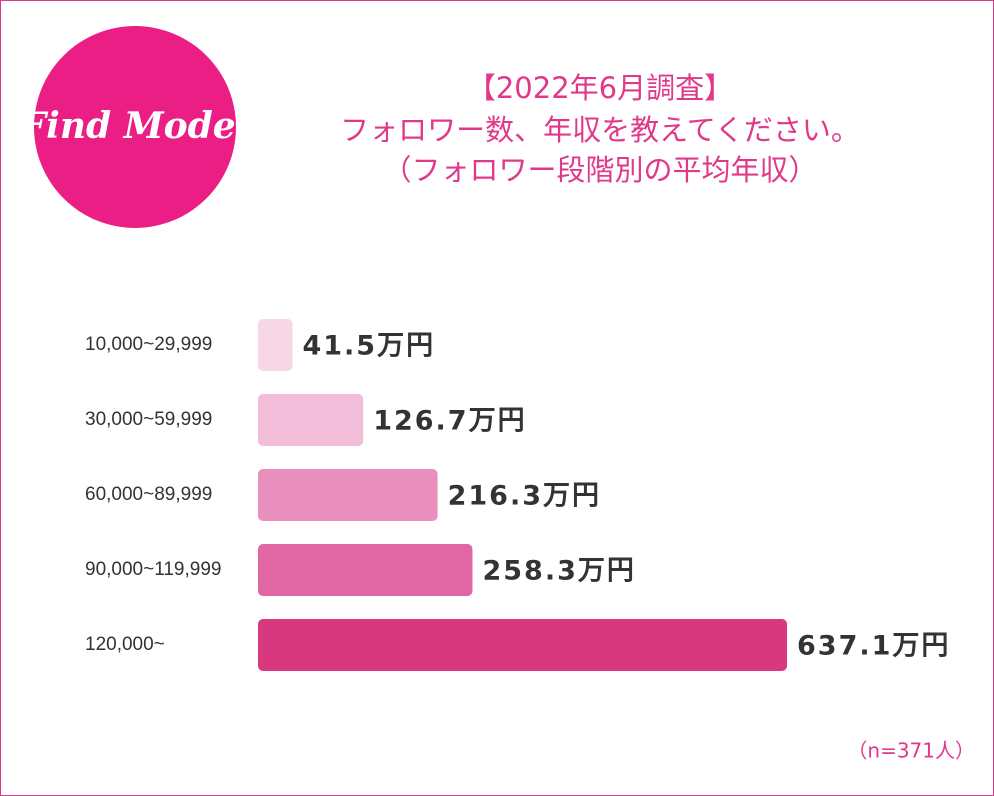  Describe the element at coordinates (125, 644) in the screenshot. I see `category-label: 120,000~` at that location.